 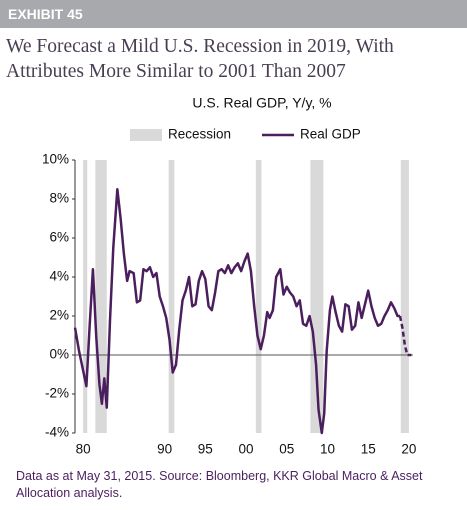 I want to click on y-tick-label: -4%, so click(x=57, y=432).